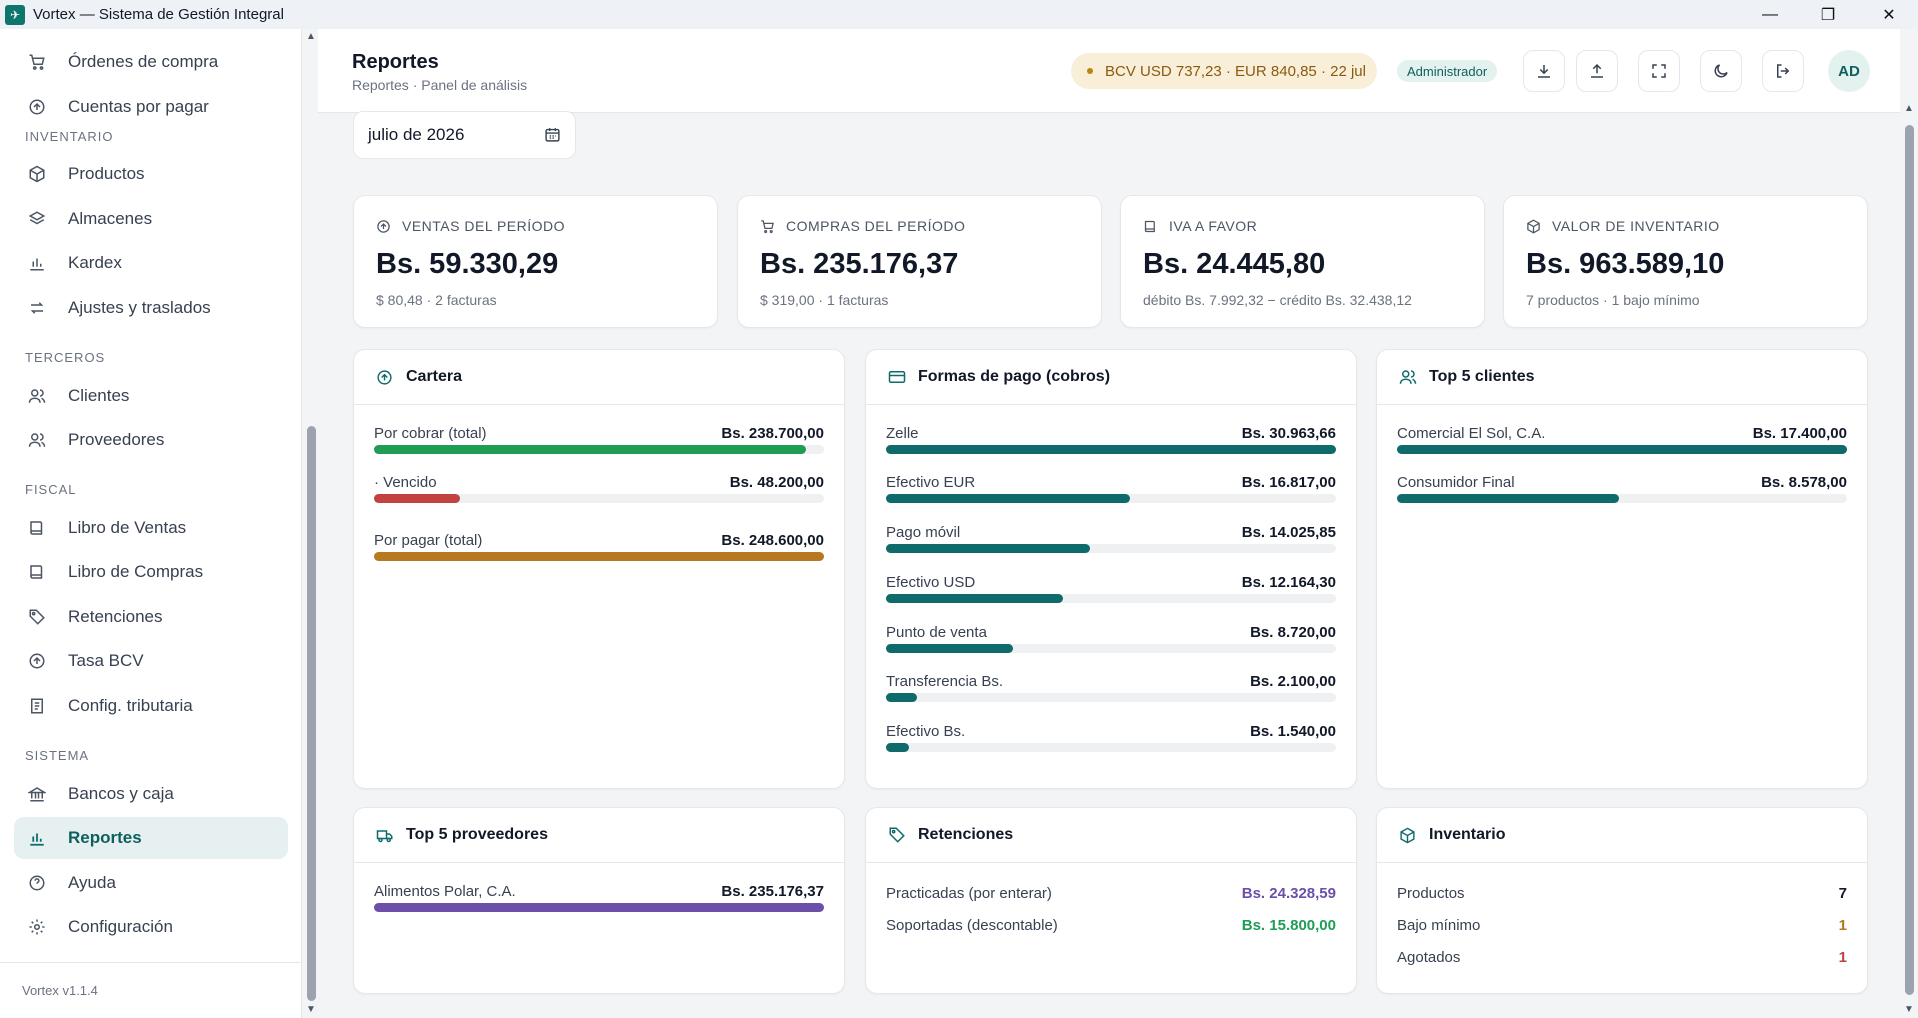 This screenshot has width=1918, height=1018. I want to click on transfer-icon, so click(37, 308).